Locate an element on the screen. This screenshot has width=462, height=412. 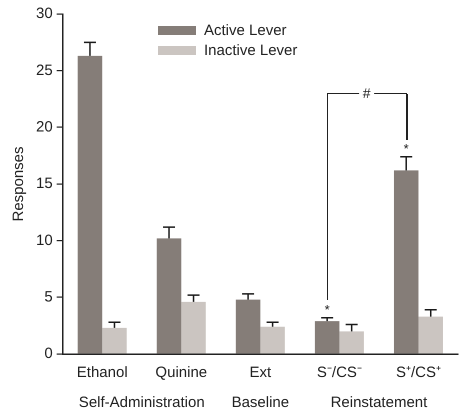
text: Reinstatement is located at coordinates (379, 402).